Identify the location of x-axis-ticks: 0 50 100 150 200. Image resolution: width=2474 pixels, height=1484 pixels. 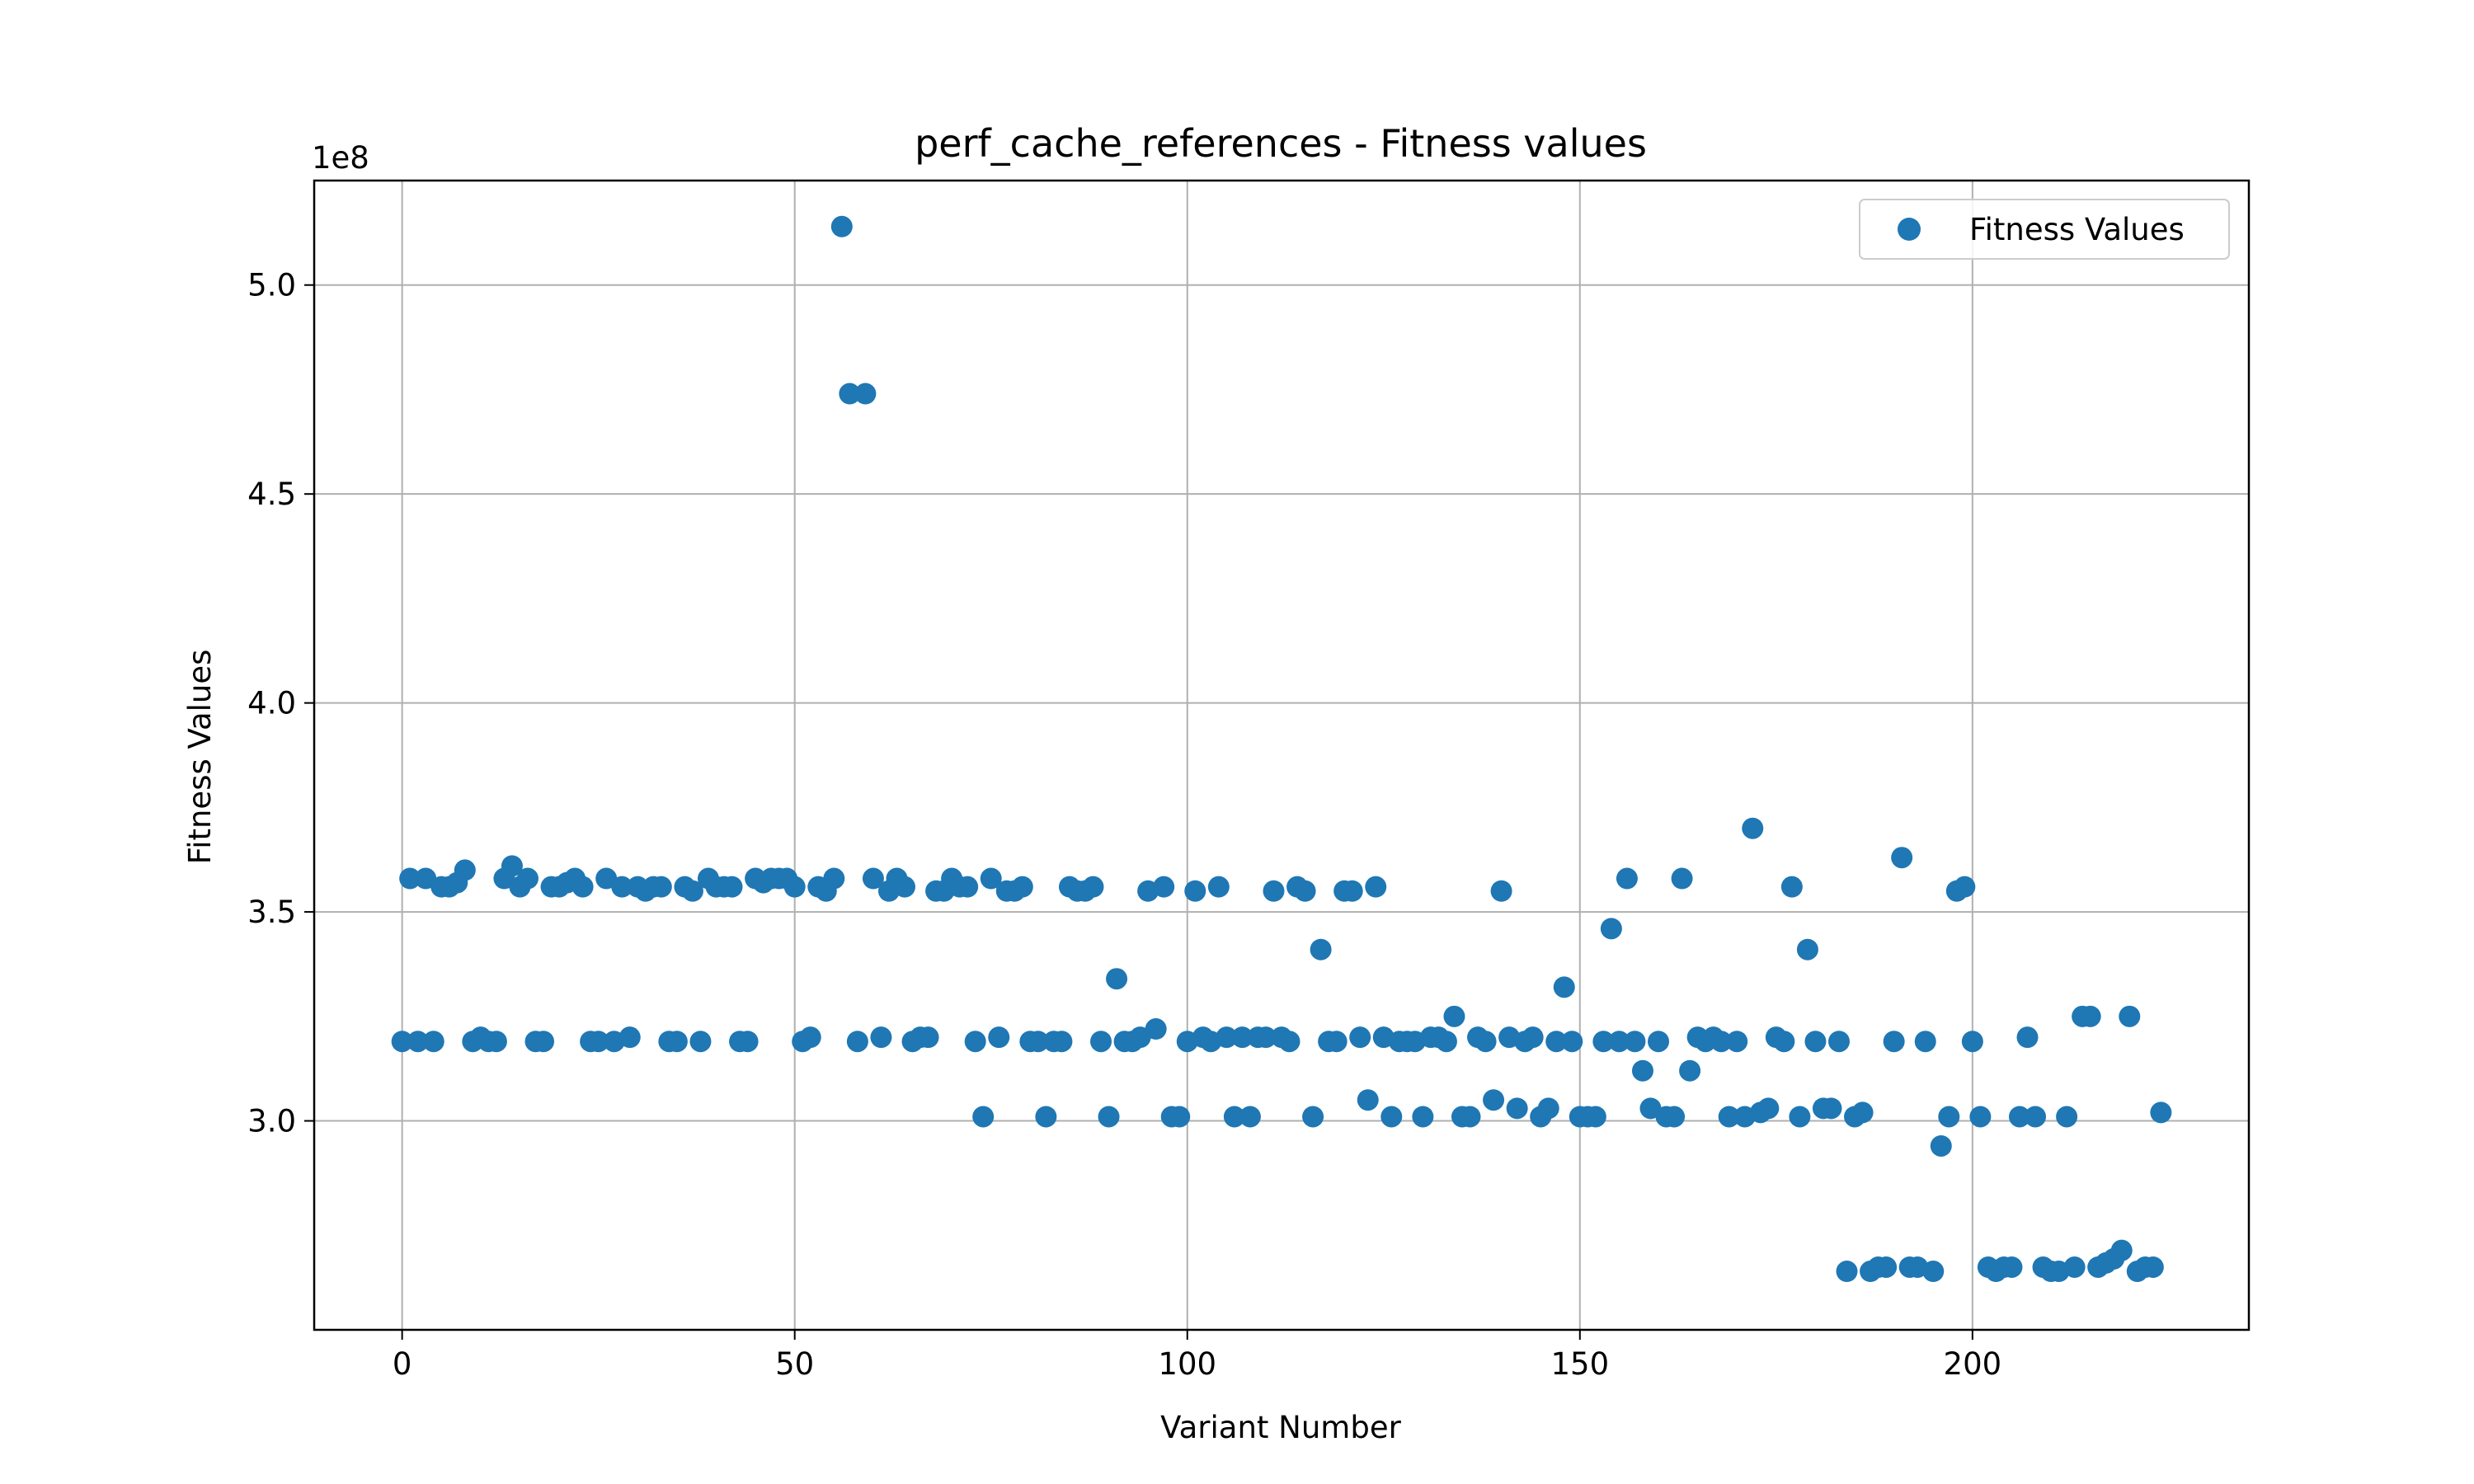
(1197, 1356).